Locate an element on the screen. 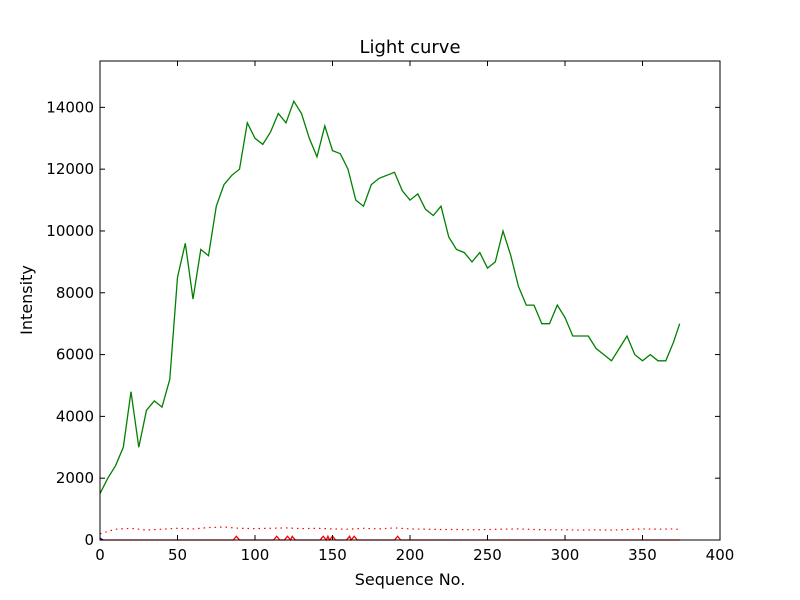 The height and width of the screenshot is (600, 800). x-tick-label: 300 is located at coordinates (565, 555).